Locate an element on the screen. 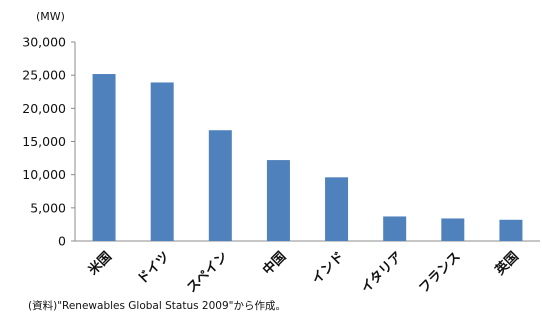  y-axis-ticks: 0 5,000 10,000 15,000 20,000 25,000 30,000 is located at coordinates (48, 142).